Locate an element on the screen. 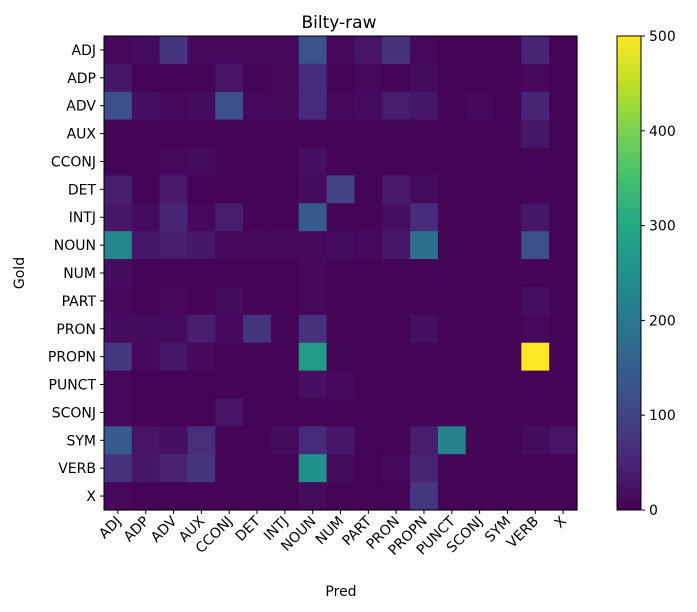 The height and width of the screenshot is (612, 697). colorbar-tick-label: 300 is located at coordinates (662, 227).